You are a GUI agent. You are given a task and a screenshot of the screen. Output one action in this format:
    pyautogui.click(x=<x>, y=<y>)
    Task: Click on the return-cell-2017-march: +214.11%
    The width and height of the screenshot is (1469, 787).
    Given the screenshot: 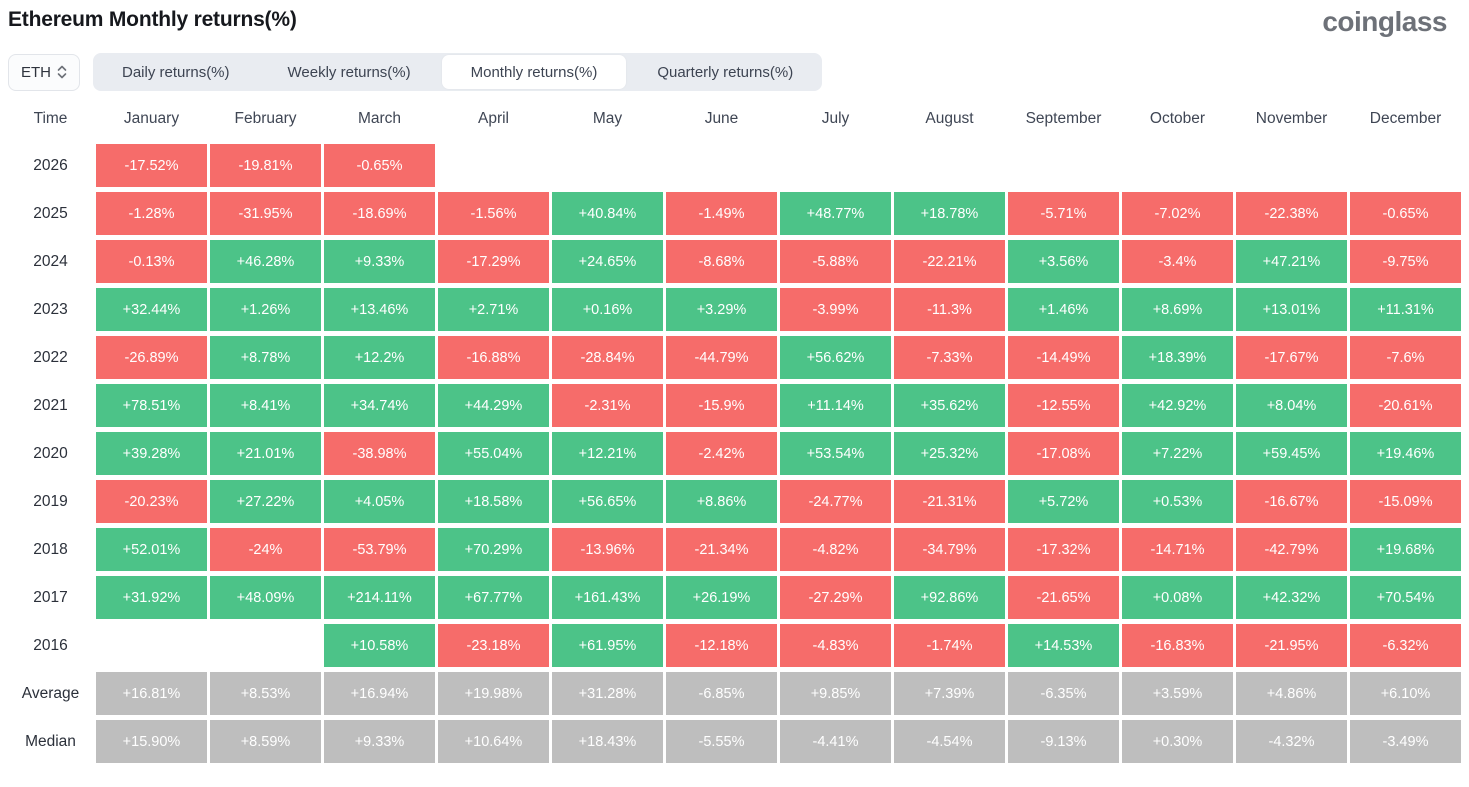 What is the action you would take?
    pyautogui.click(x=379, y=597)
    